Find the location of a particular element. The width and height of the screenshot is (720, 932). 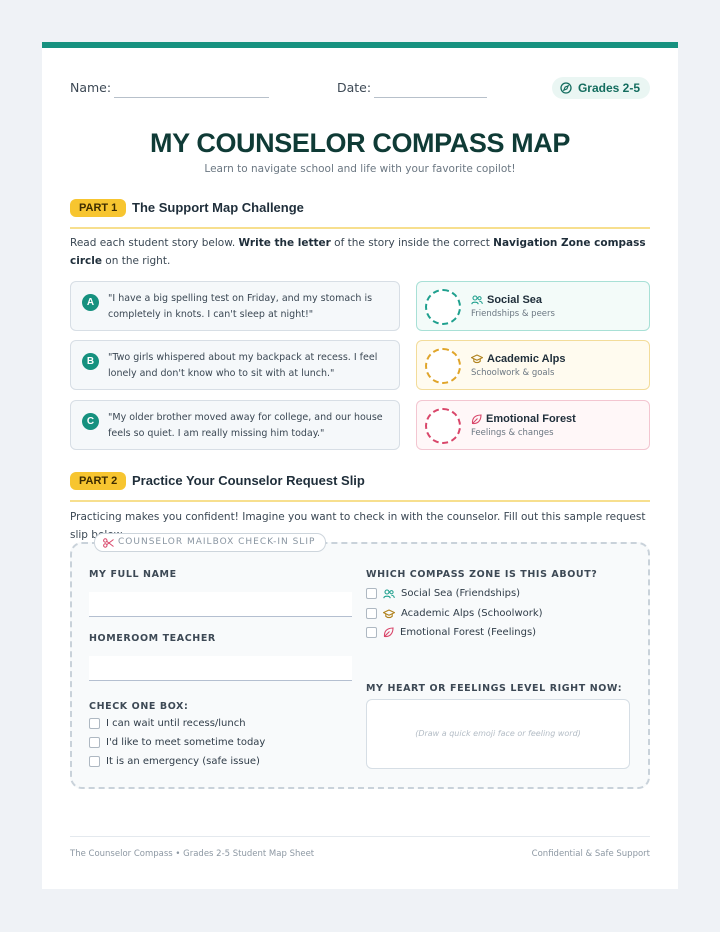

zone-subtitle: Feelings & changes is located at coordinates (512, 433).